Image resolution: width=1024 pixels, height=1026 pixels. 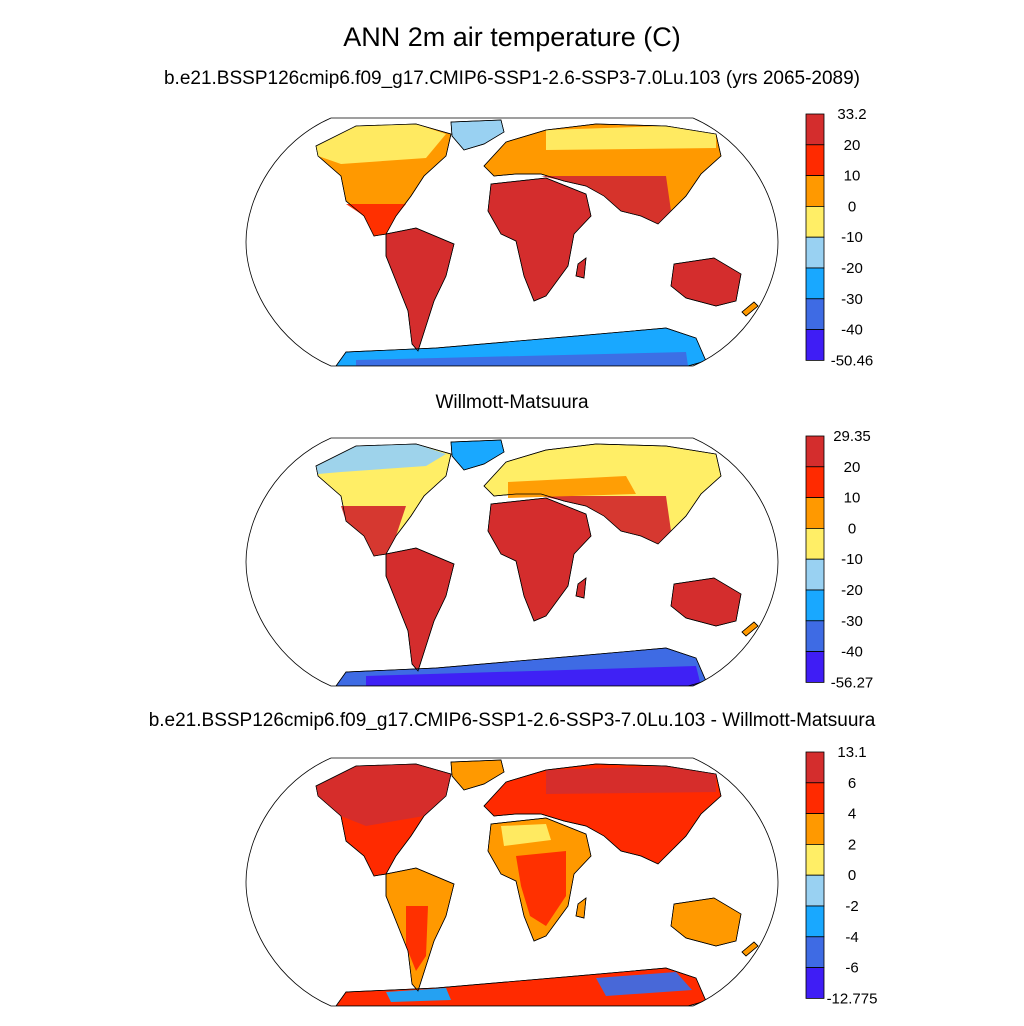 I want to click on colorbar-label: -6, so click(x=851, y=968).